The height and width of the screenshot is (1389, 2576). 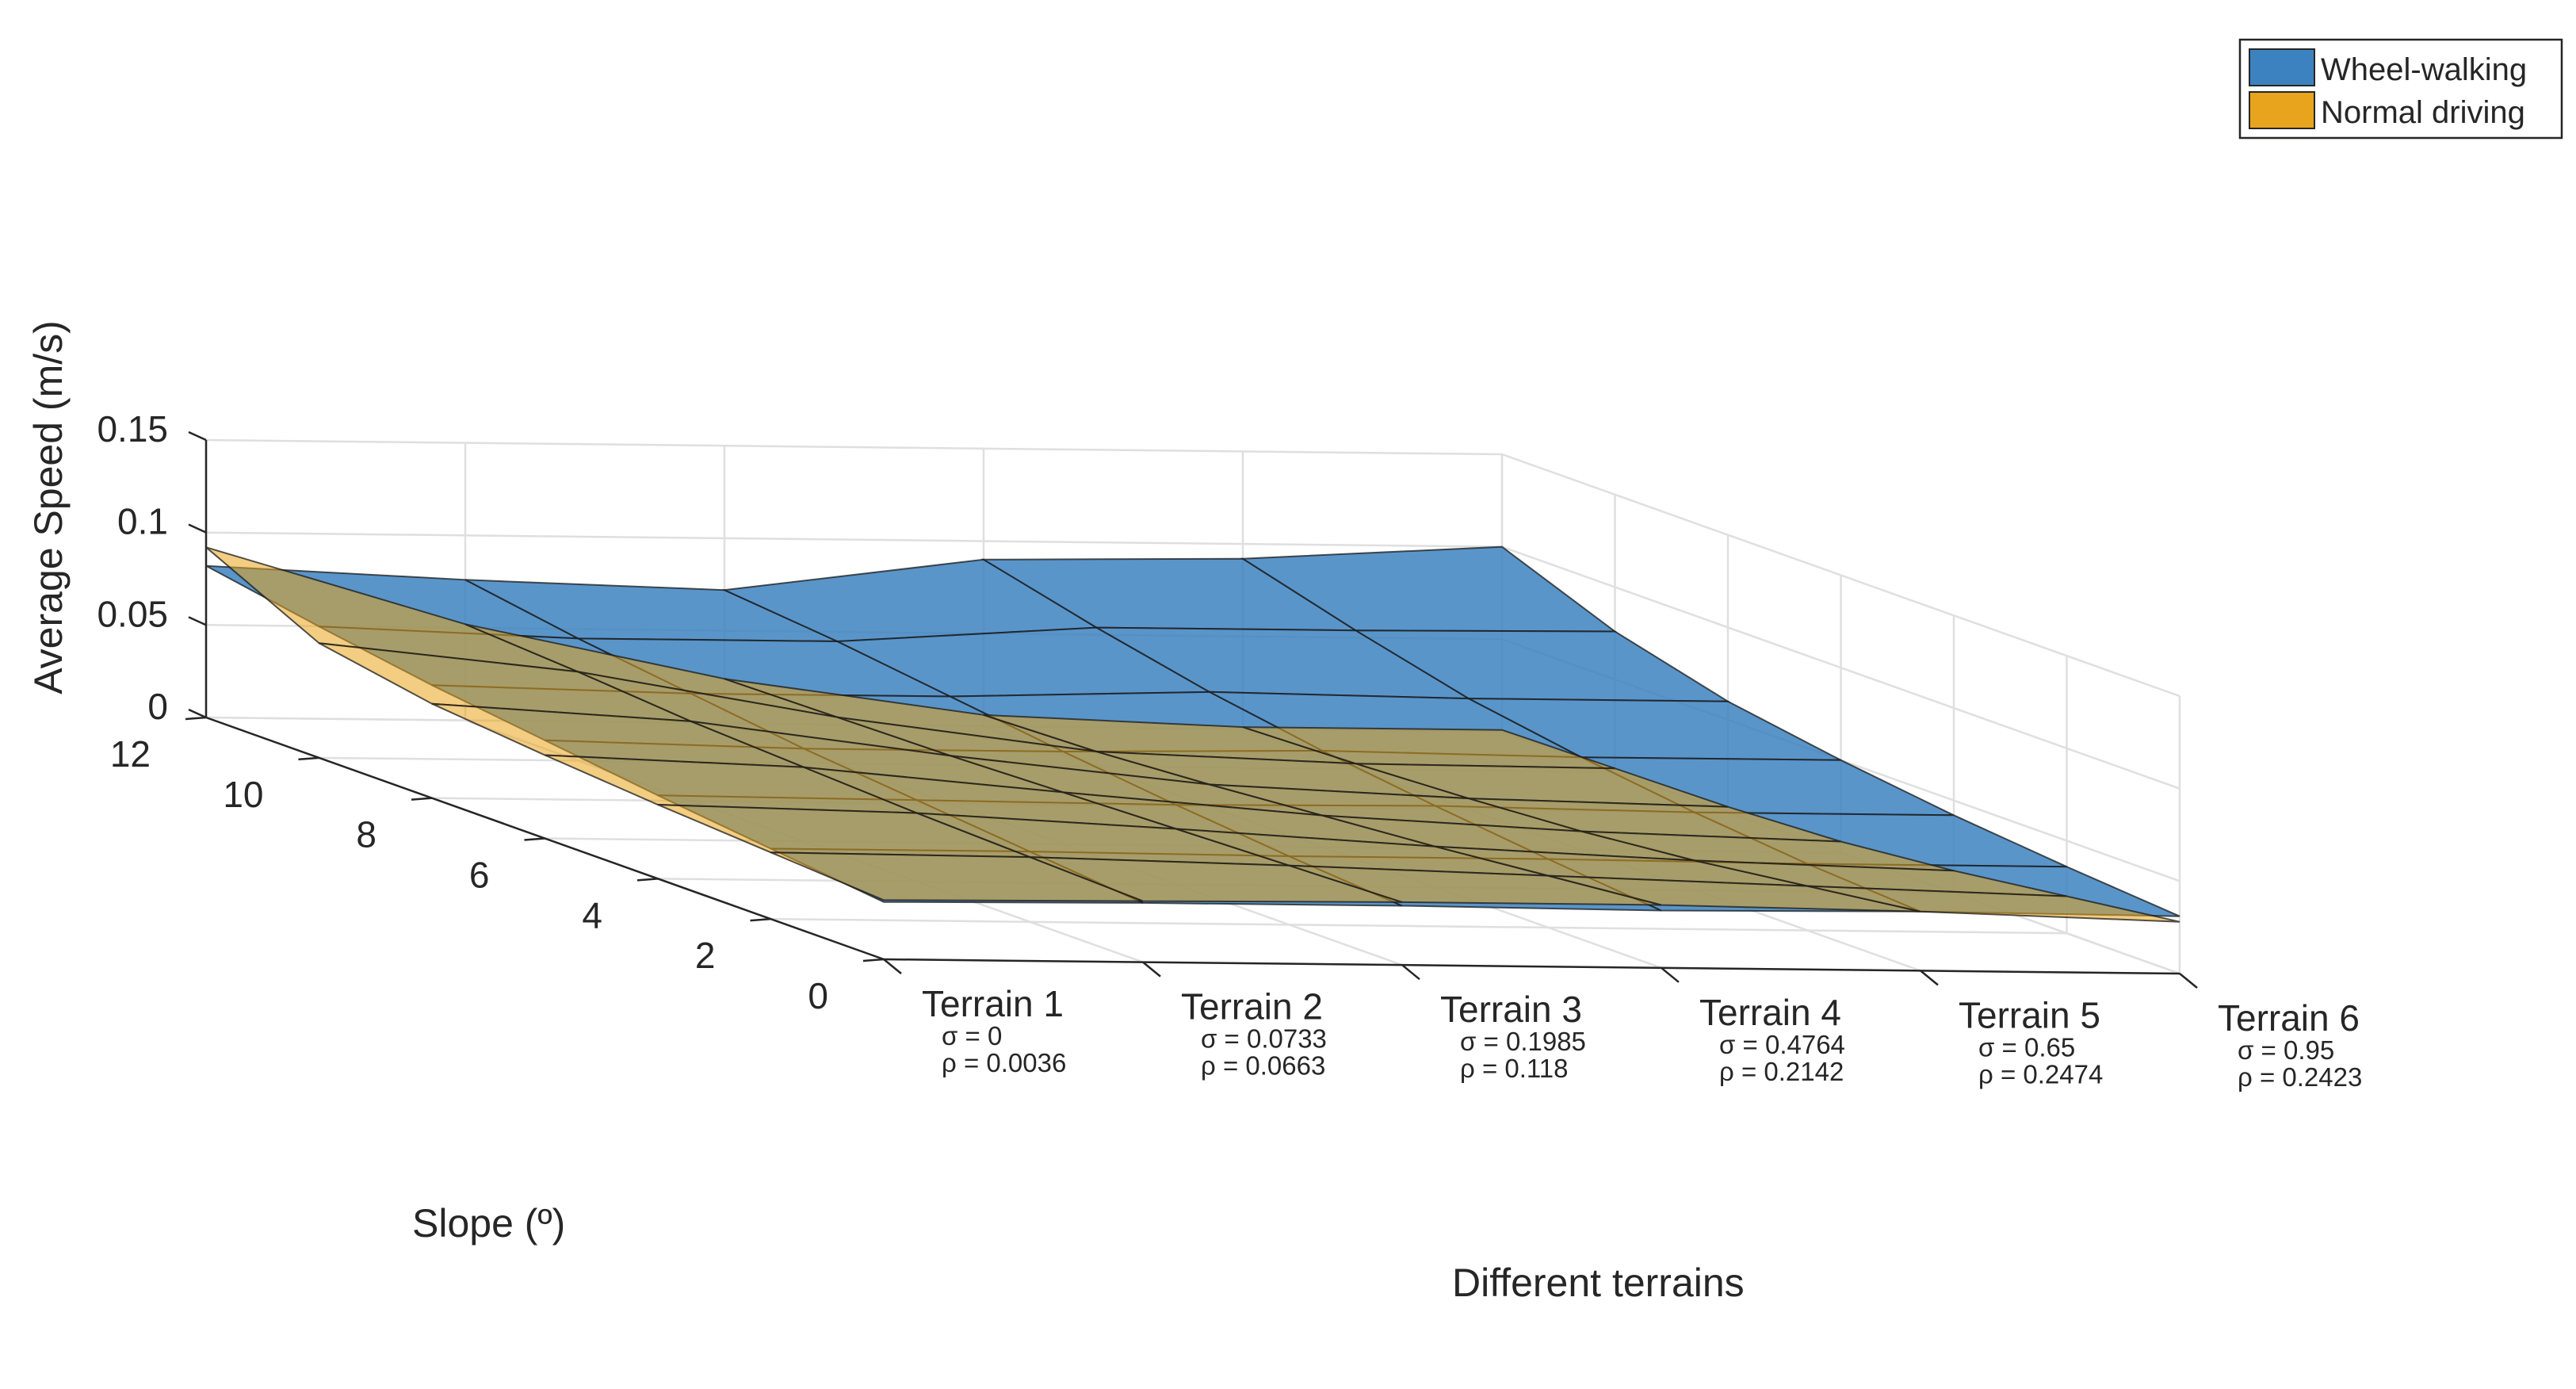 I want to click on z-tick-0.15, so click(x=197, y=436).